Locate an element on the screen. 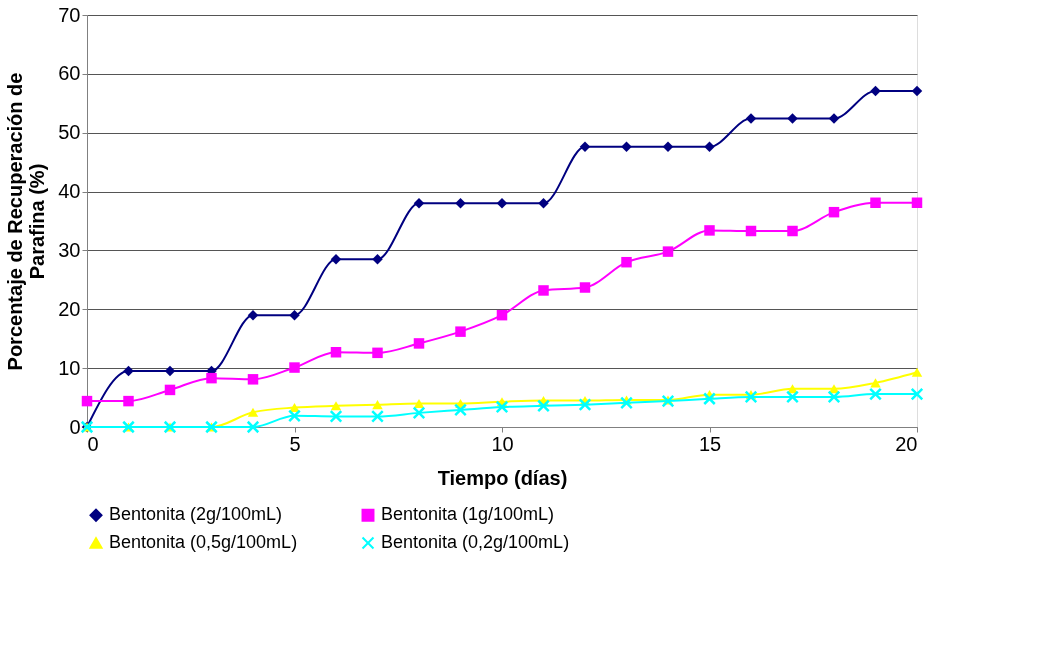 This screenshot has width=1052, height=666. y-axis-title: Porcentaje de Recuperación de Parafina (%) is located at coordinates (26, 221).